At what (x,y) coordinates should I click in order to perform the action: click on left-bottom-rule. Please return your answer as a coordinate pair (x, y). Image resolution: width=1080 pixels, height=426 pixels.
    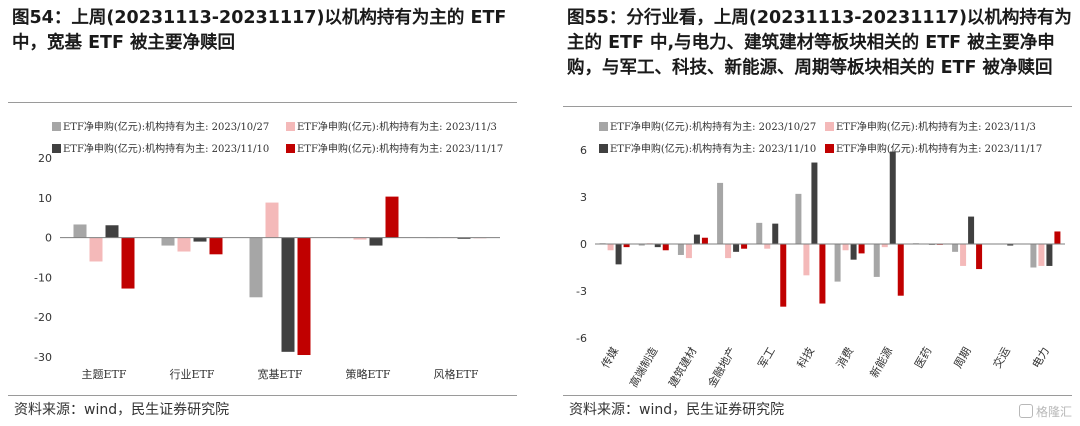
    Looking at the image, I should click on (262, 395).